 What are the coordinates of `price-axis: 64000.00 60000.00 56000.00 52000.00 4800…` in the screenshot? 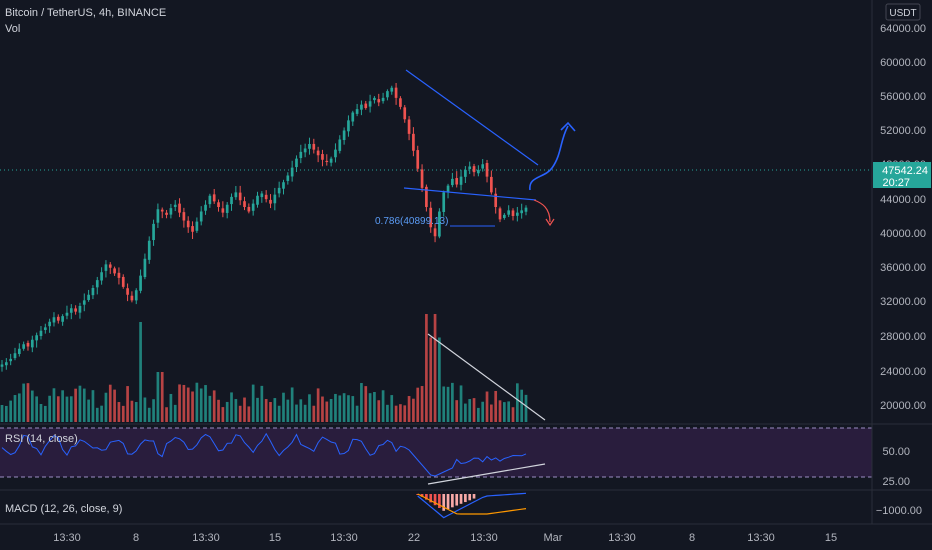 It's located at (901, 270).